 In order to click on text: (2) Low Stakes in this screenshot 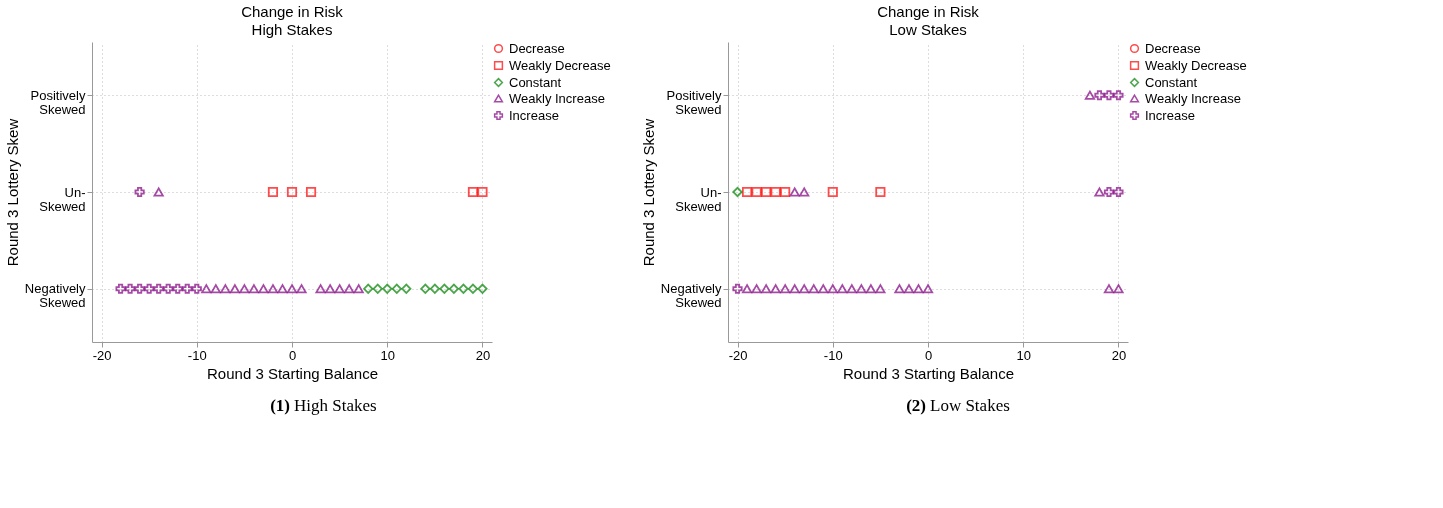, I will do `click(958, 405)`.